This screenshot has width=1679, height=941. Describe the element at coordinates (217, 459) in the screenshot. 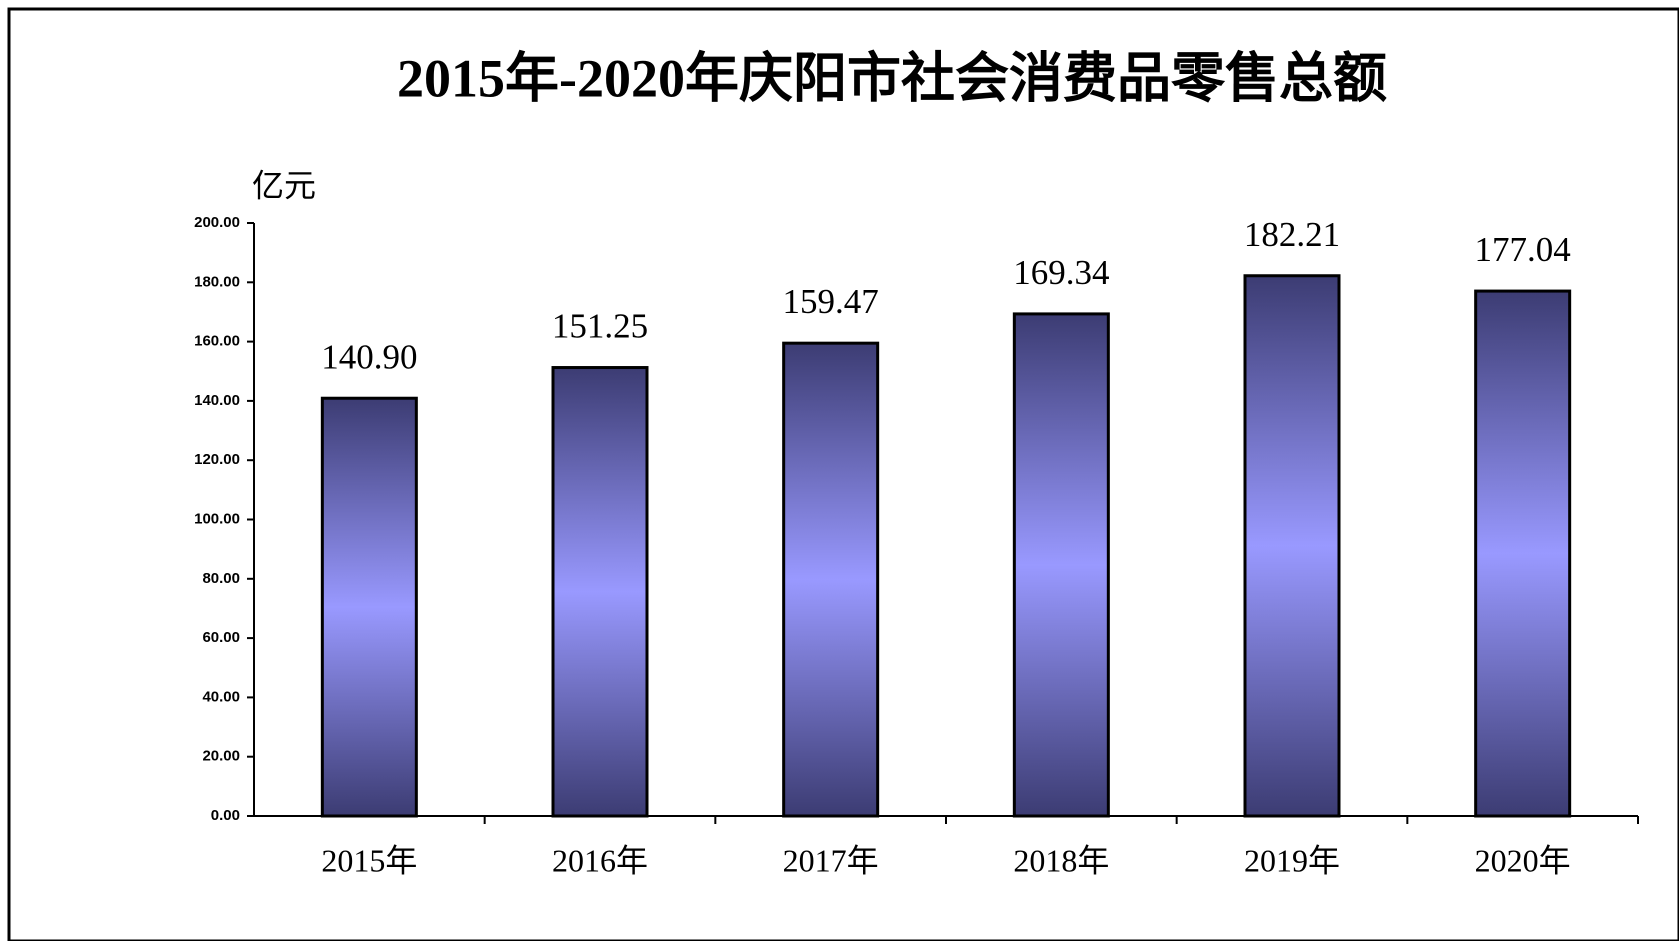

I see `y-tick-label: 120.00` at that location.